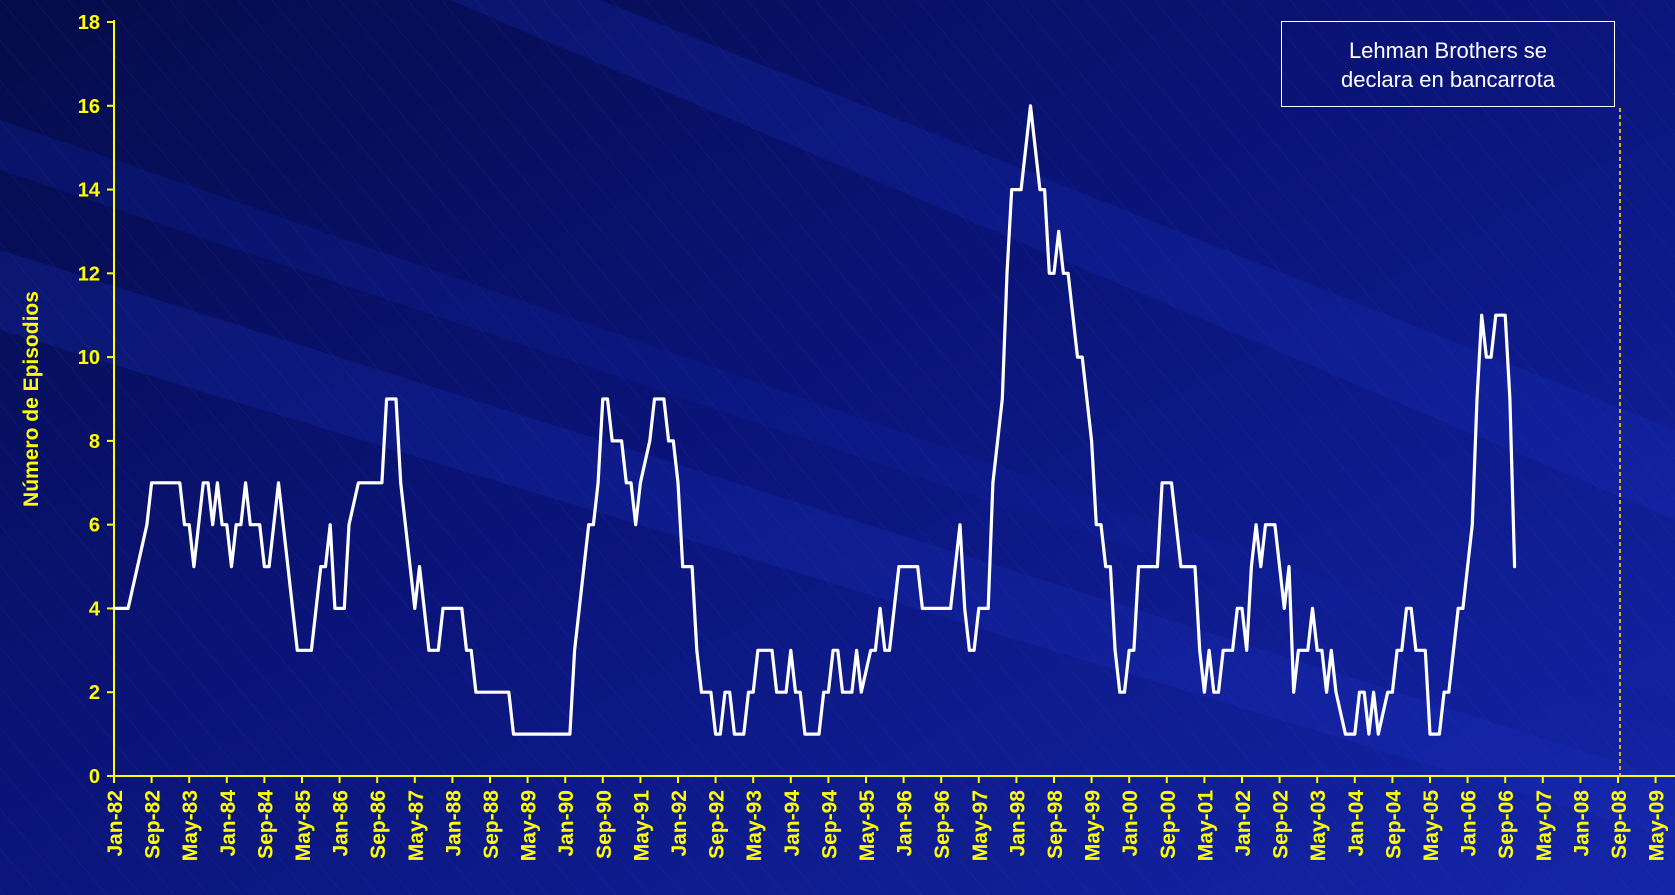 The image size is (1675, 895). I want to click on x-tick-label: Jan-90, so click(566, 823).